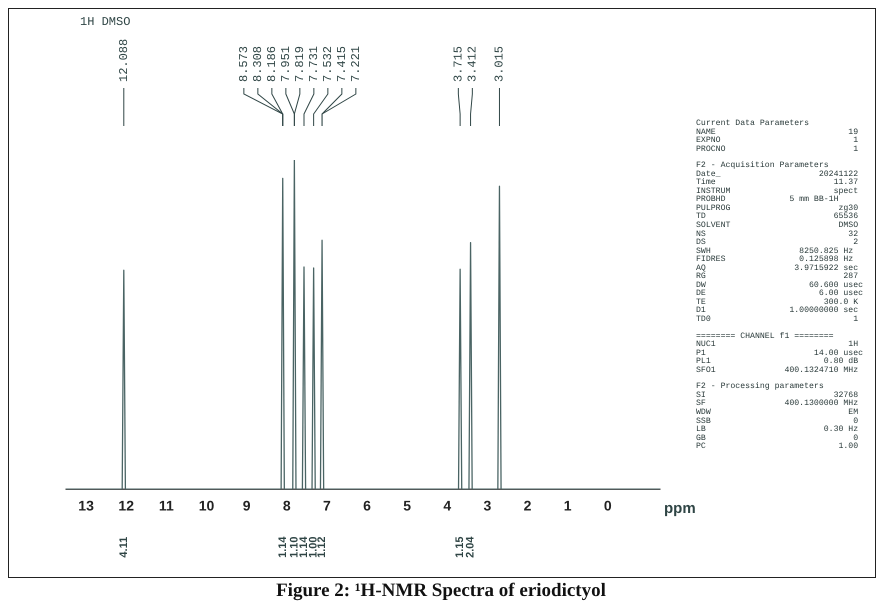 The height and width of the screenshot is (613, 882). What do you see at coordinates (778, 371) in the screenshot?
I see `text: SFO1 400.1324710 MHz` at bounding box center [778, 371].